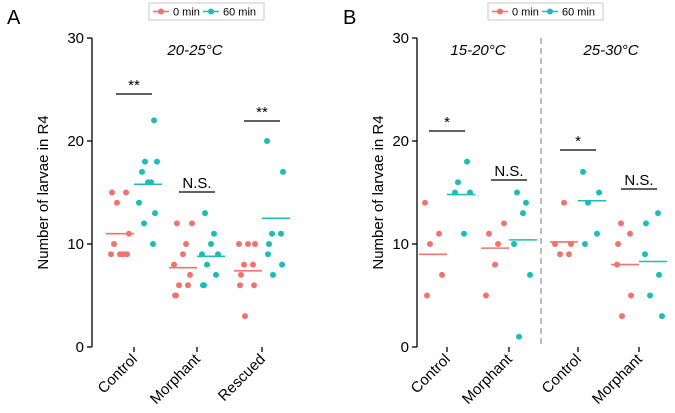  Describe the element at coordinates (545, 11) in the screenshot. I see `legend: 0 min 60 min` at that location.